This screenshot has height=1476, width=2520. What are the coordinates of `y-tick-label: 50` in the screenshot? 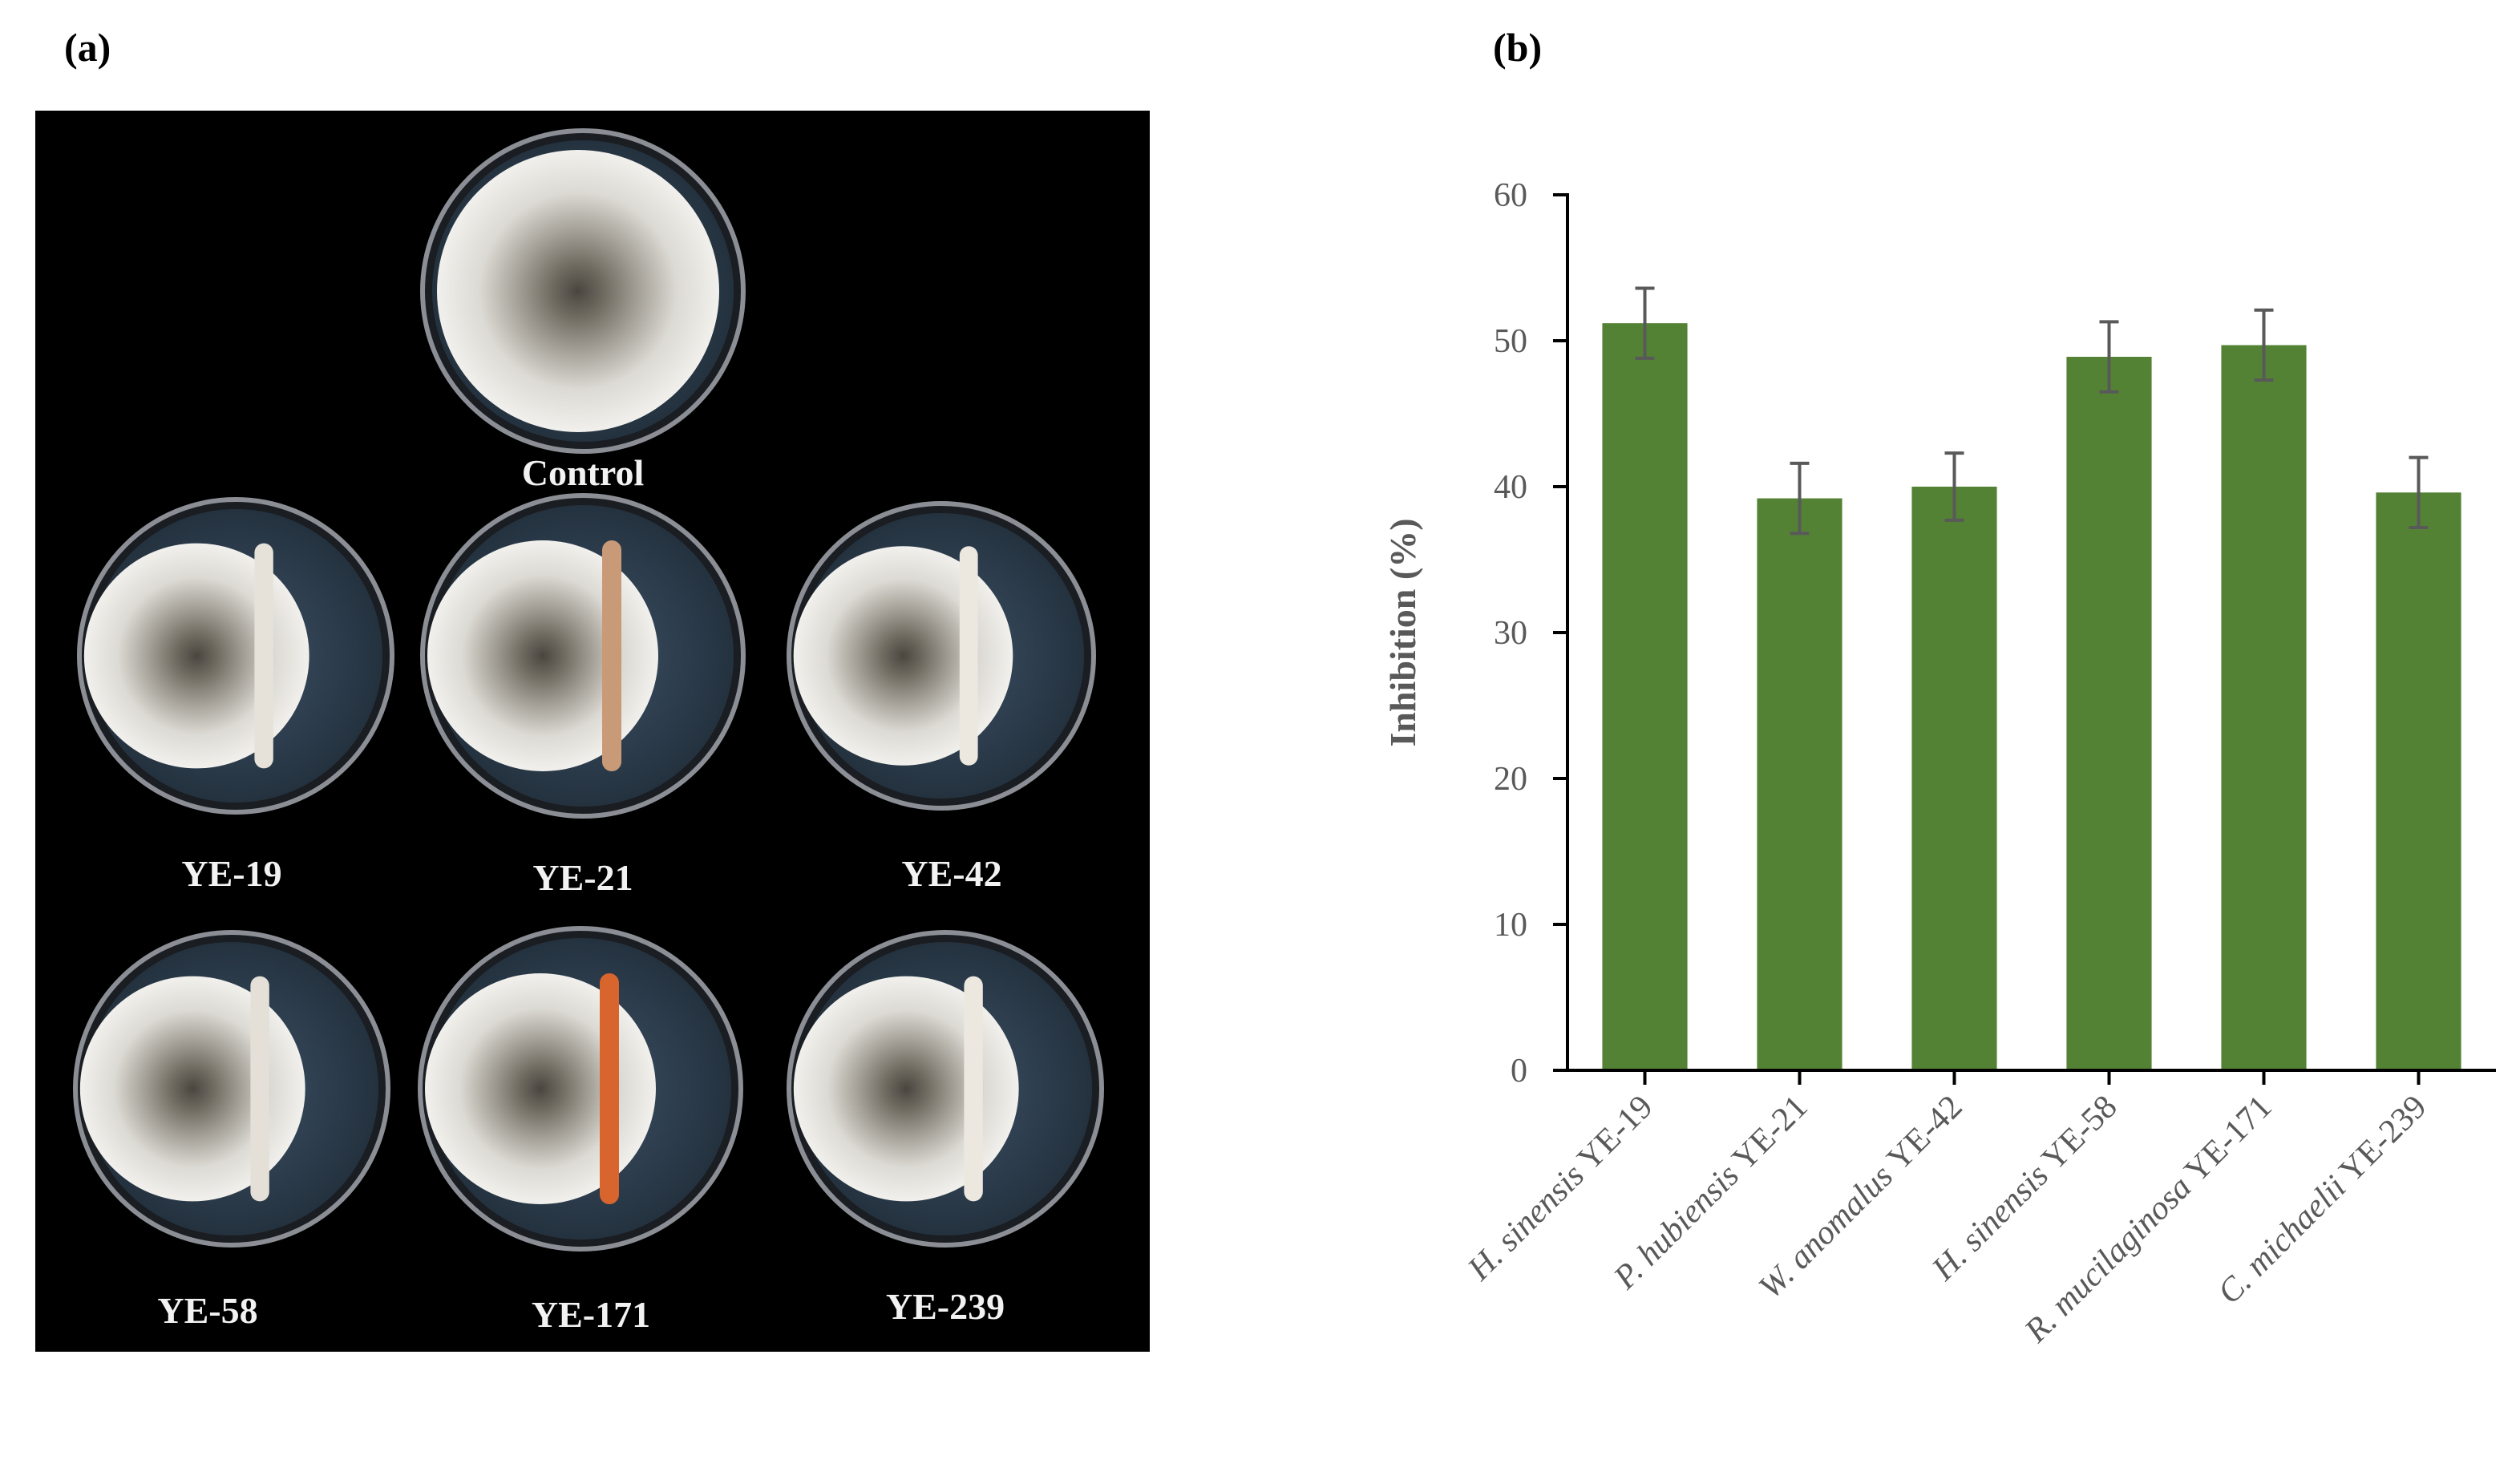 It's located at (1510, 341).